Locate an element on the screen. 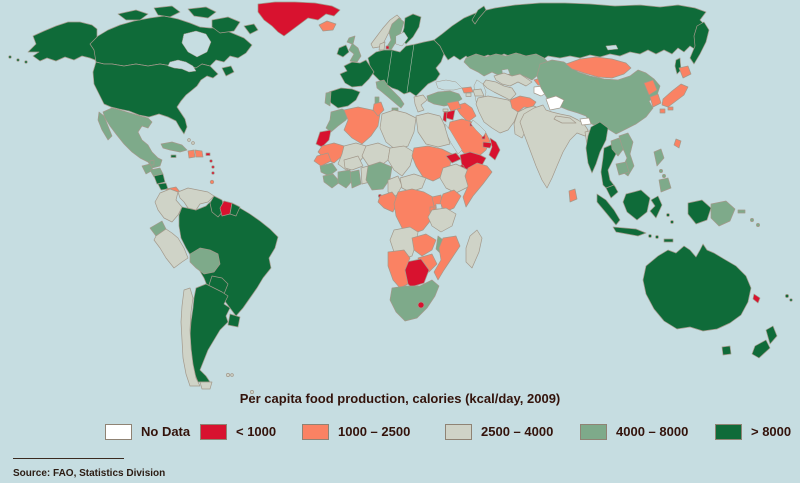  baffin-island-icon is located at coordinates (226, 25).